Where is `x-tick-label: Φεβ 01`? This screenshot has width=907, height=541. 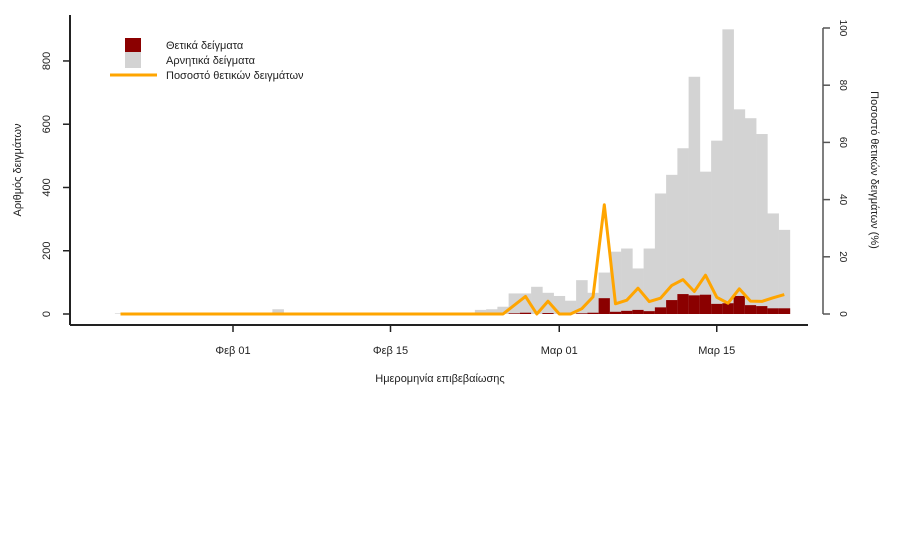 x-tick-label: Φεβ 01 is located at coordinates (232, 351).